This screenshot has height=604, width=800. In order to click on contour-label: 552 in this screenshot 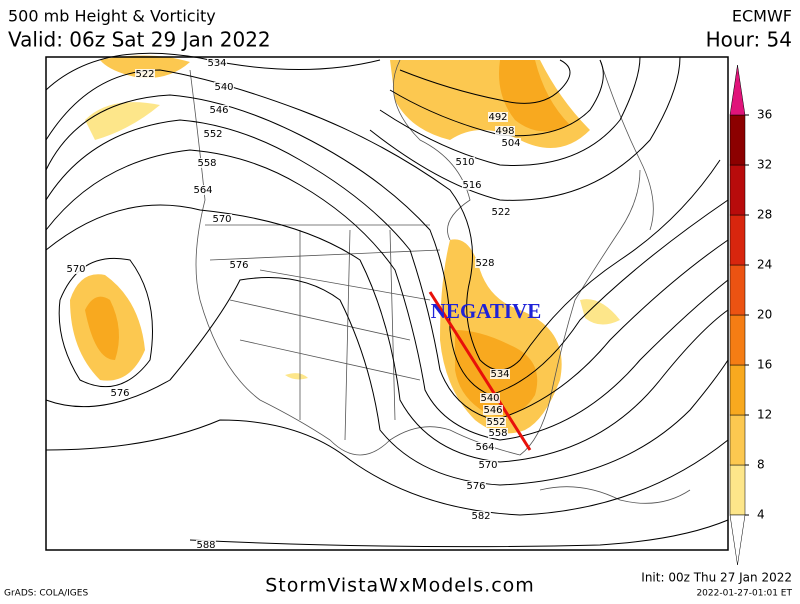, I will do `click(495, 422)`.